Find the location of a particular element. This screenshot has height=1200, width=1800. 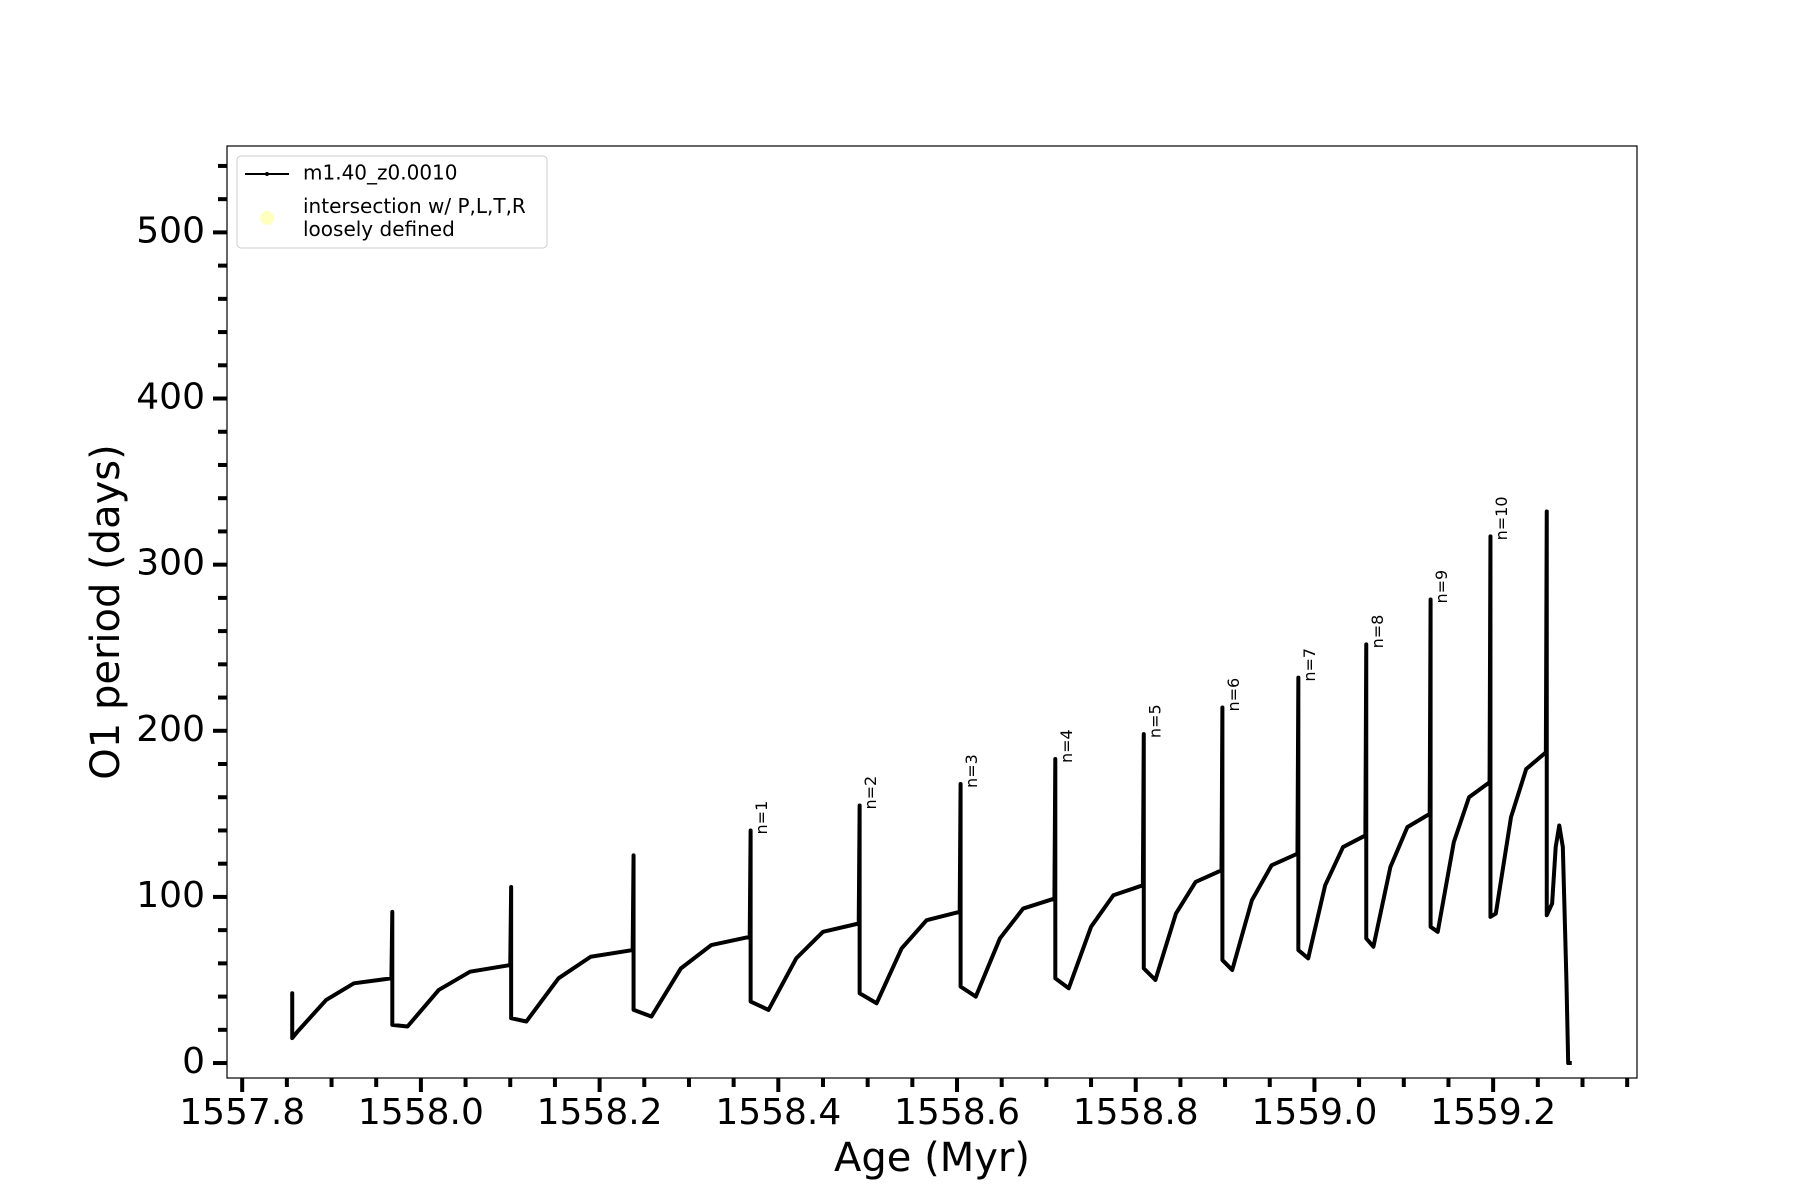

y-tick-label: 400 is located at coordinates (170, 397).